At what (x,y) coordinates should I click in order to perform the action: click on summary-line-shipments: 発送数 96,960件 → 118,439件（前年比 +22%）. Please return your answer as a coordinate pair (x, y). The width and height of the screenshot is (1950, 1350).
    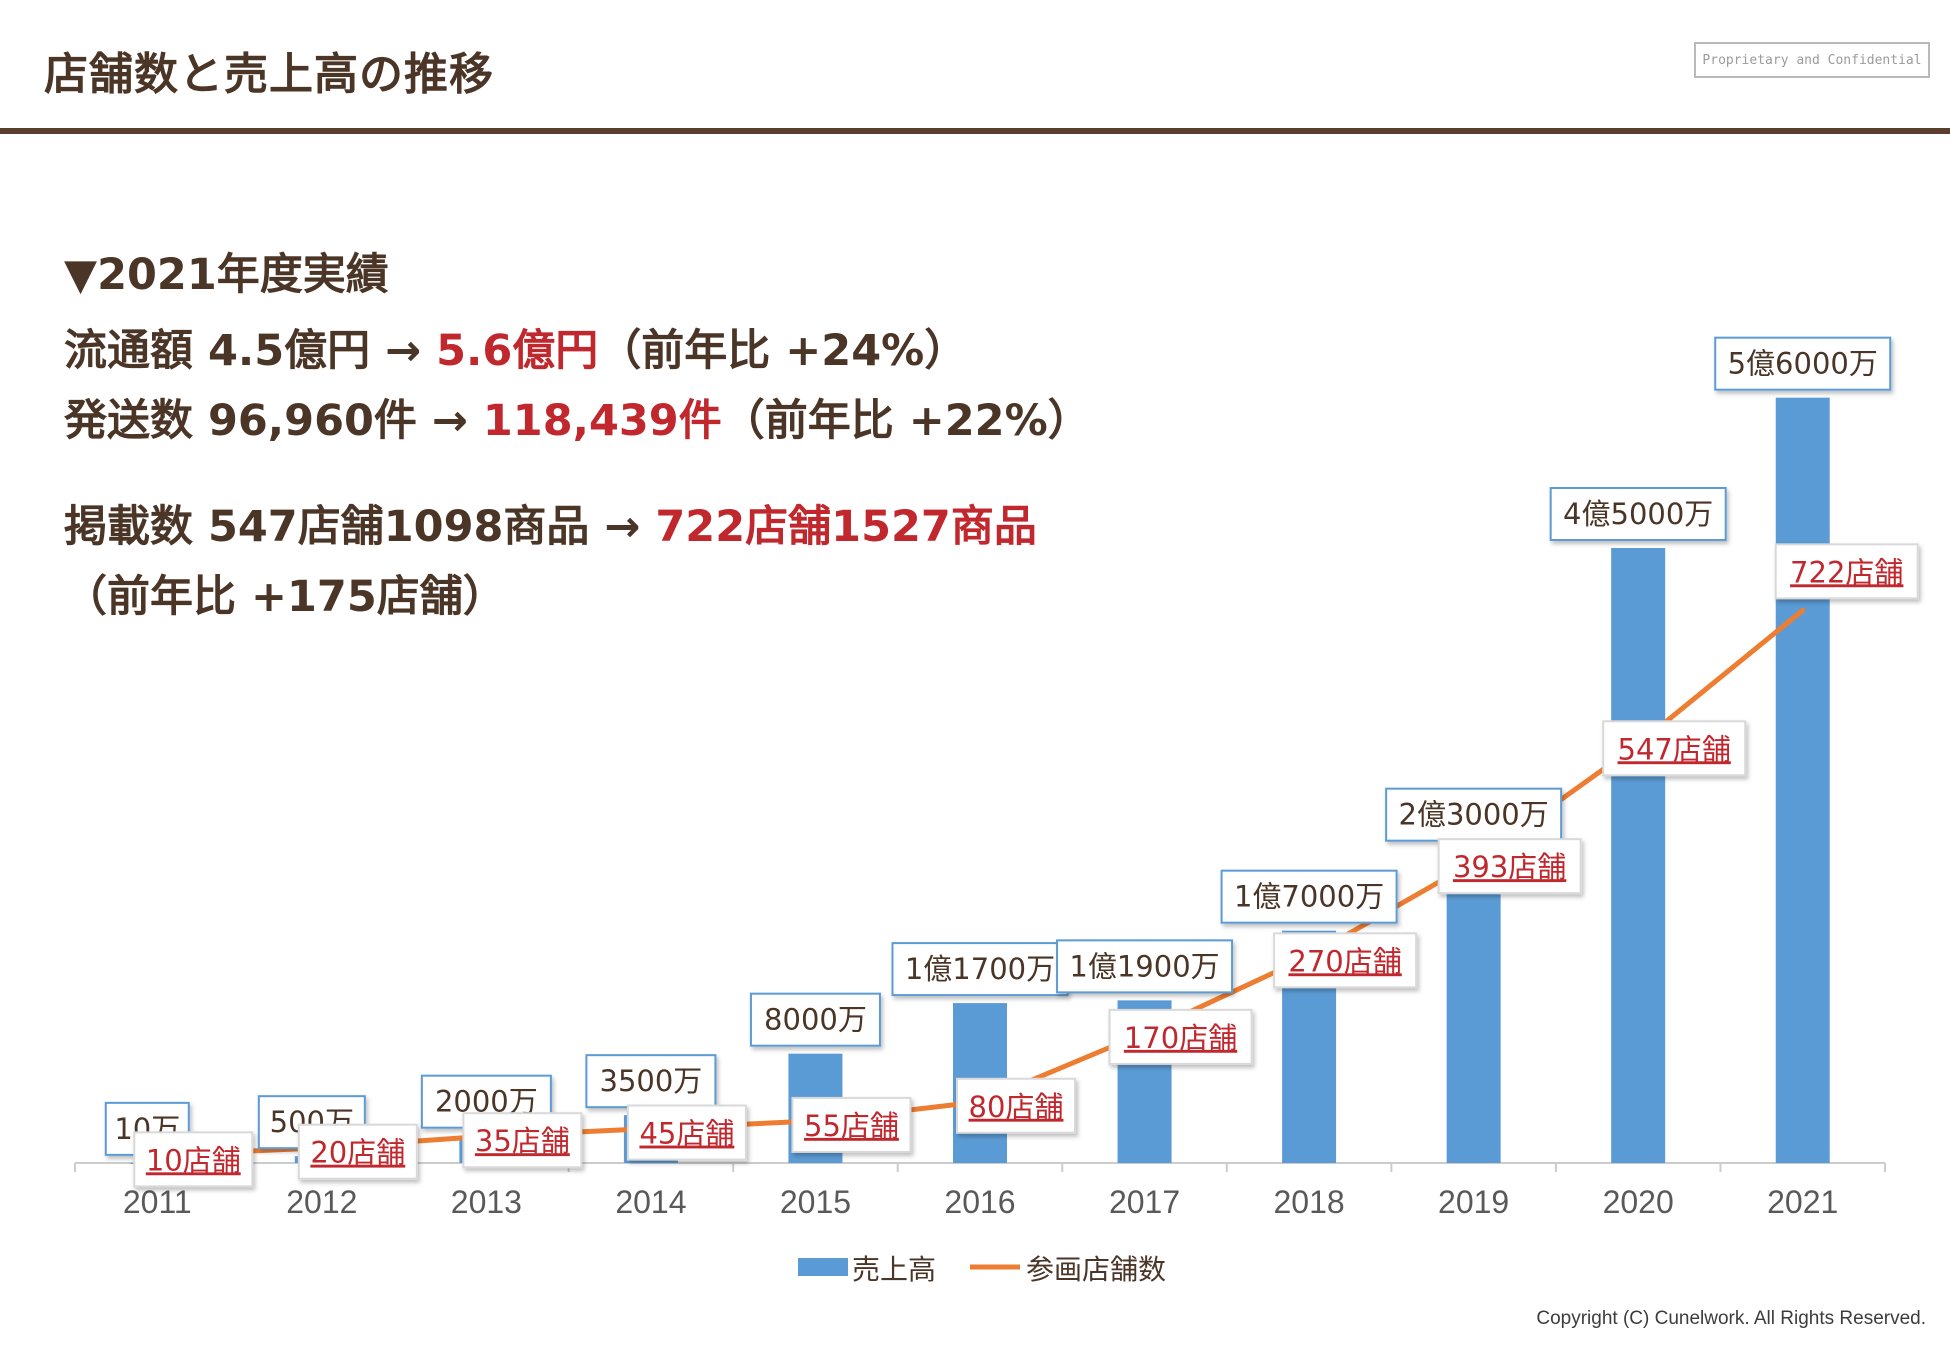
    Looking at the image, I should click on (577, 421).